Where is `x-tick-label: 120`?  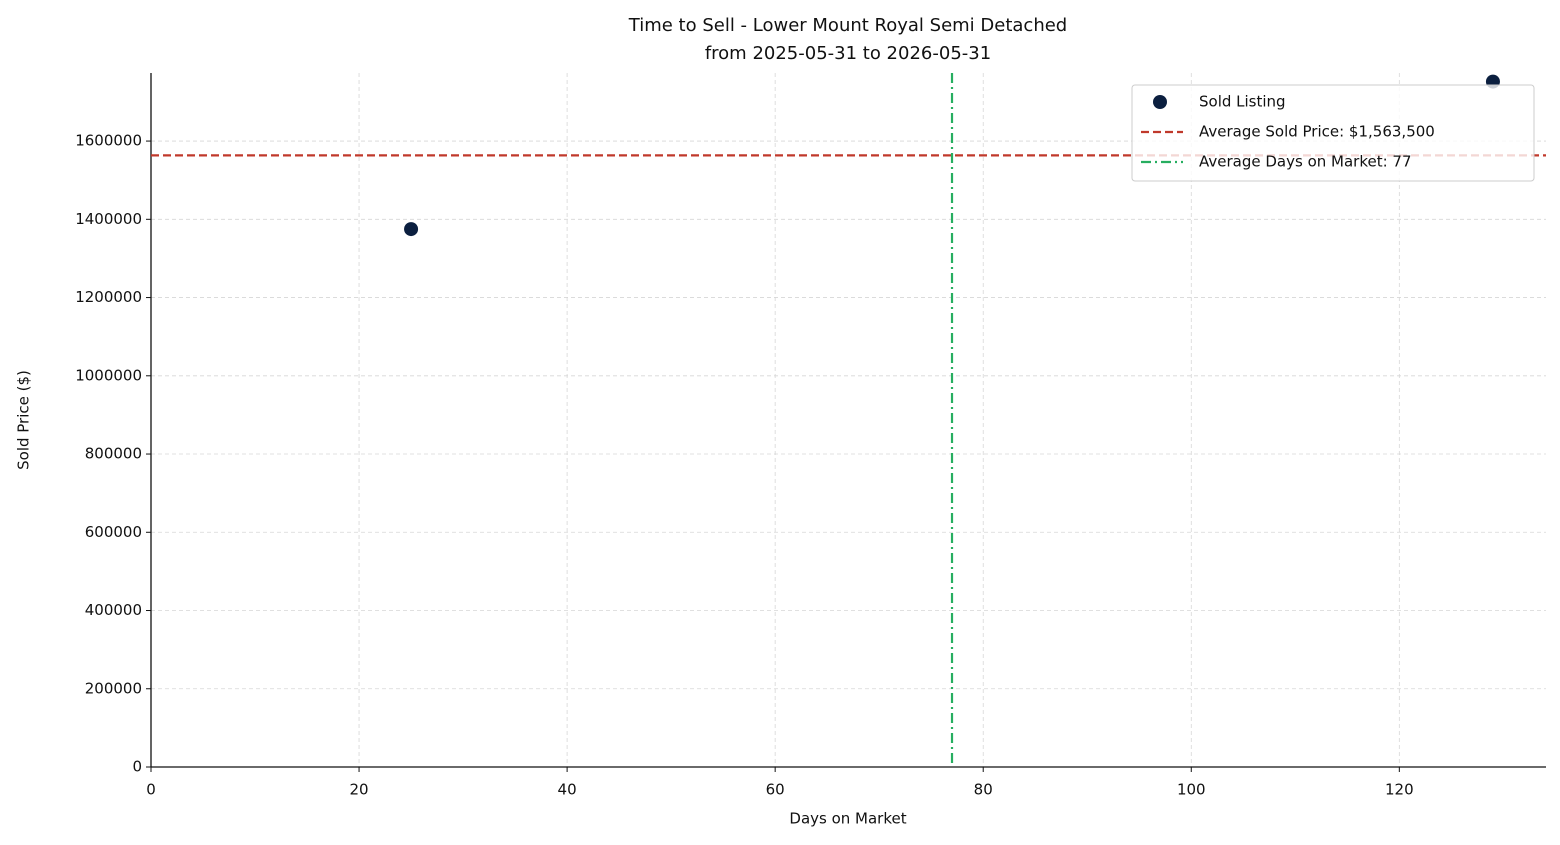 x-tick-label: 120 is located at coordinates (1399, 790).